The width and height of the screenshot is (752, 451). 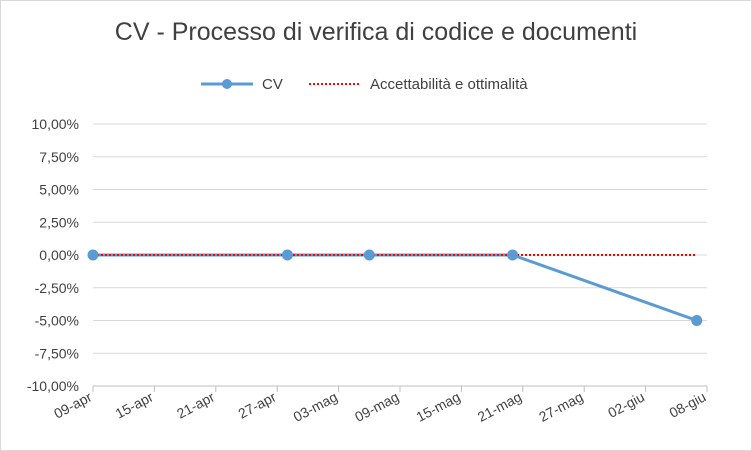 What do you see at coordinates (272, 84) in the screenshot?
I see `legend-label-cv: CV` at bounding box center [272, 84].